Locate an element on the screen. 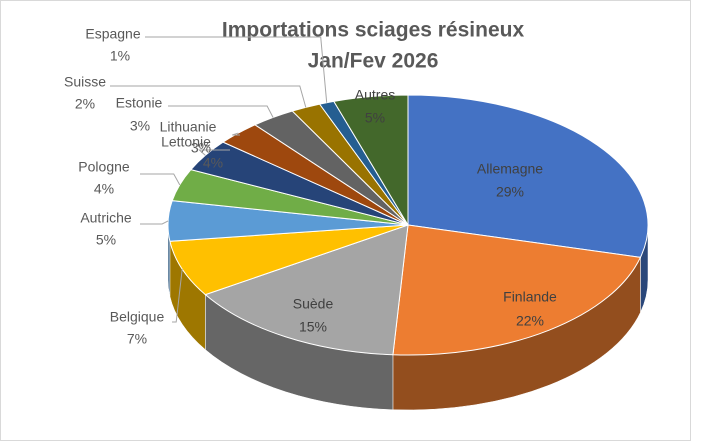 Image resolution: width=702 pixels, height=447 pixels. data-label-name: Lithuanie is located at coordinates (188, 127).